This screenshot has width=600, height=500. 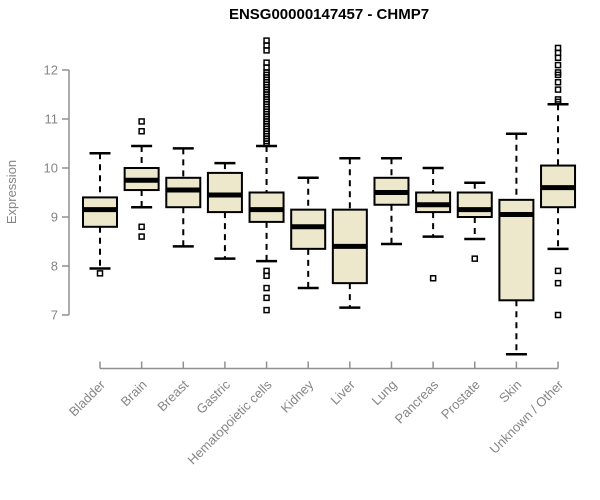 I want to click on y-tick-label: 7, so click(x=54, y=315).